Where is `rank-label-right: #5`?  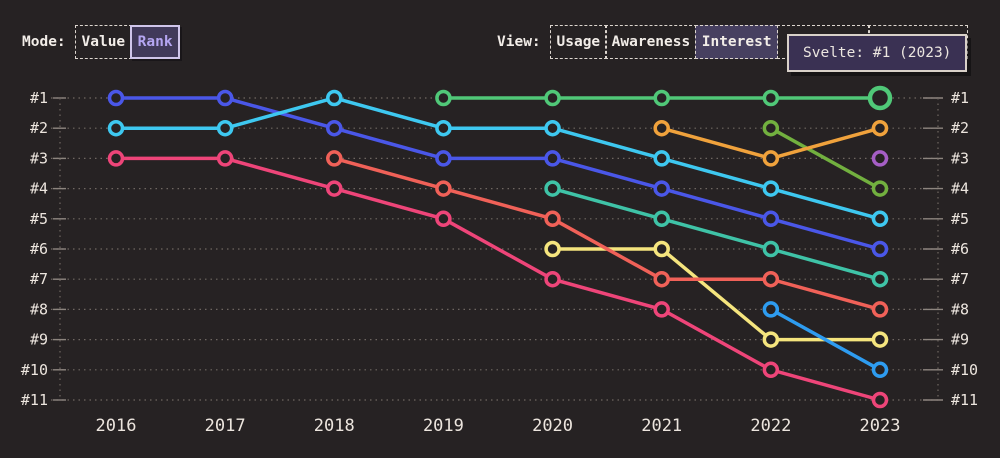
rank-label-right: #5 is located at coordinates (960, 219).